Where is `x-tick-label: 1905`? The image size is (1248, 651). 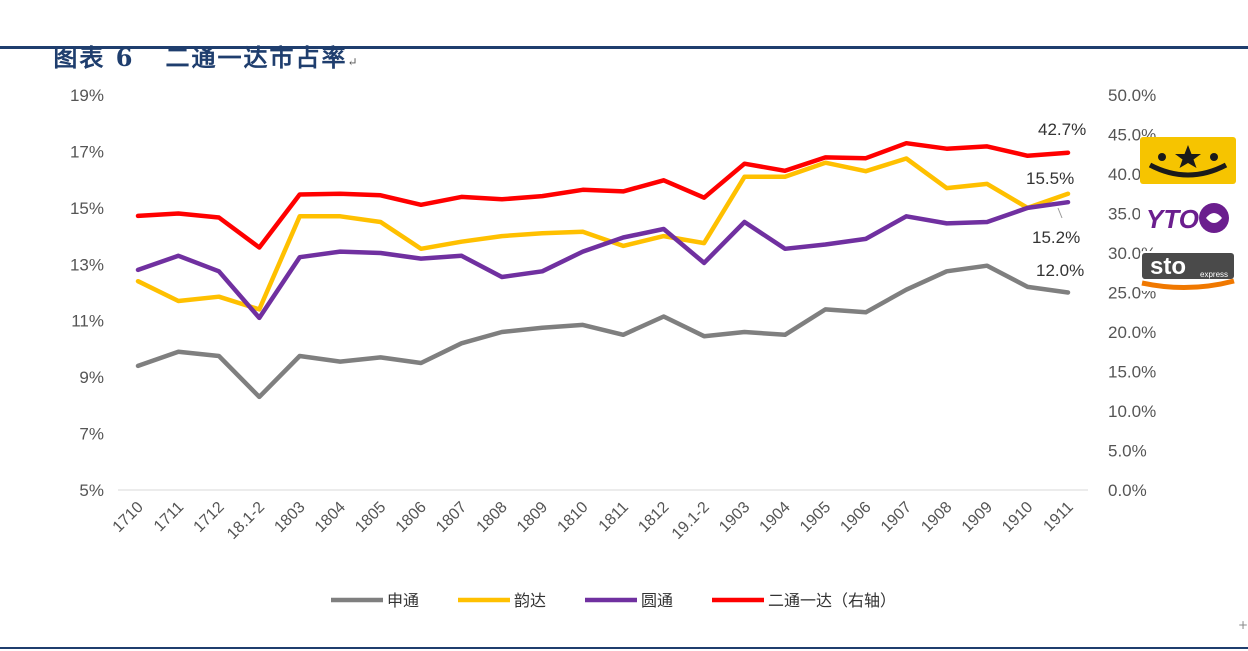 x-tick-label: 1905 is located at coordinates (815, 517).